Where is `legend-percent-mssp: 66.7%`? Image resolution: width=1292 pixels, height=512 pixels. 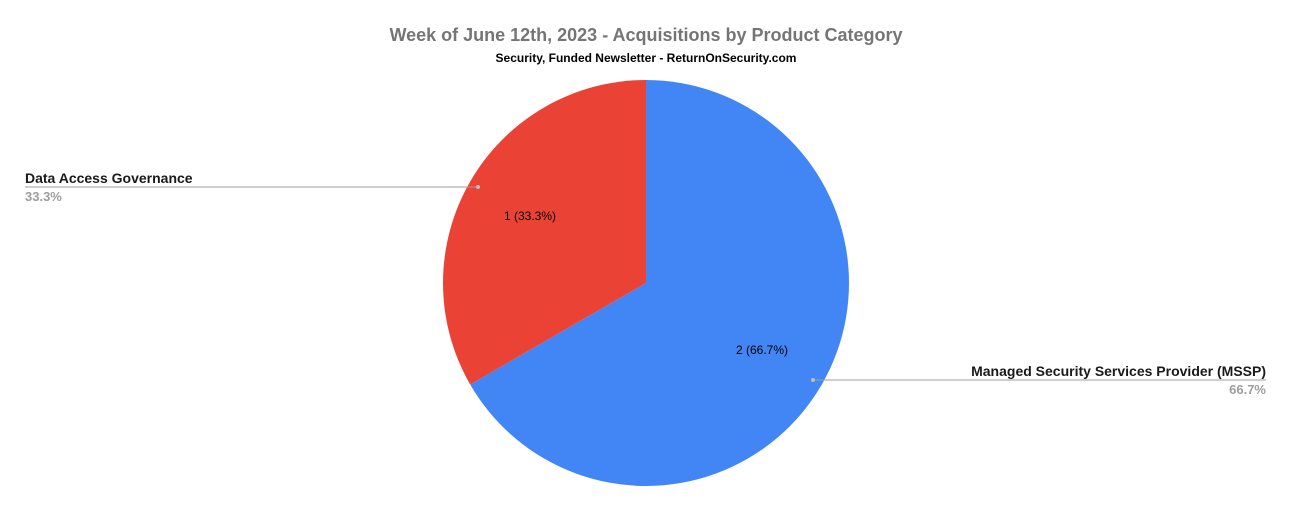
legend-percent-mssp: 66.7% is located at coordinates (1247, 389).